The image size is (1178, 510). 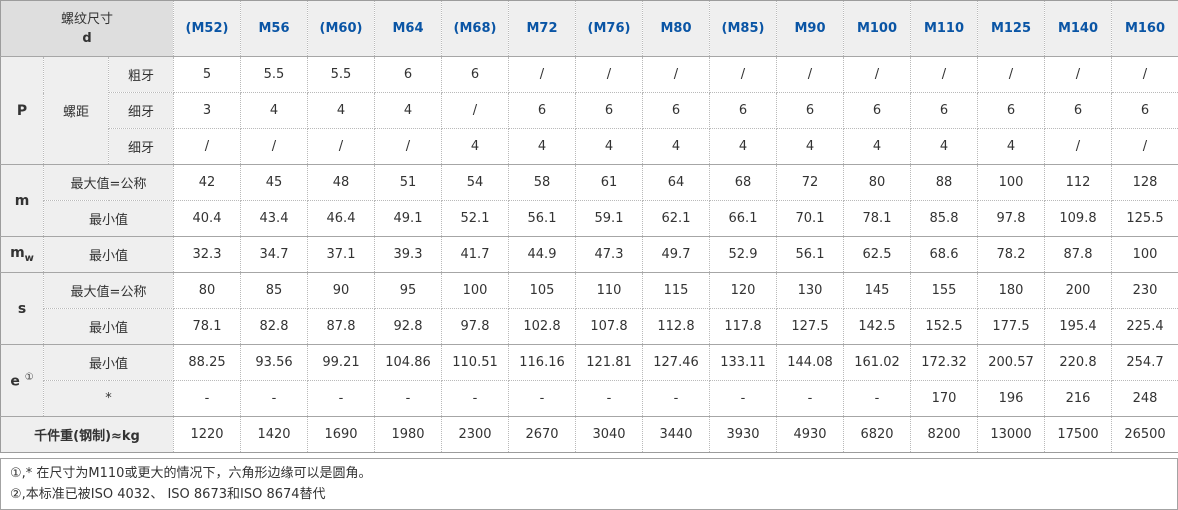 I want to click on value-cell: 52.9, so click(x=743, y=255).